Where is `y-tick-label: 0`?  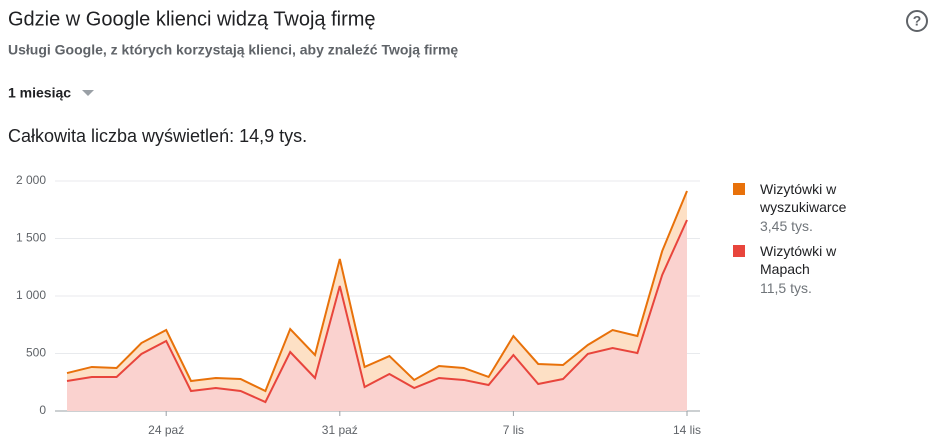
y-tick-label: 0 is located at coordinates (42, 410).